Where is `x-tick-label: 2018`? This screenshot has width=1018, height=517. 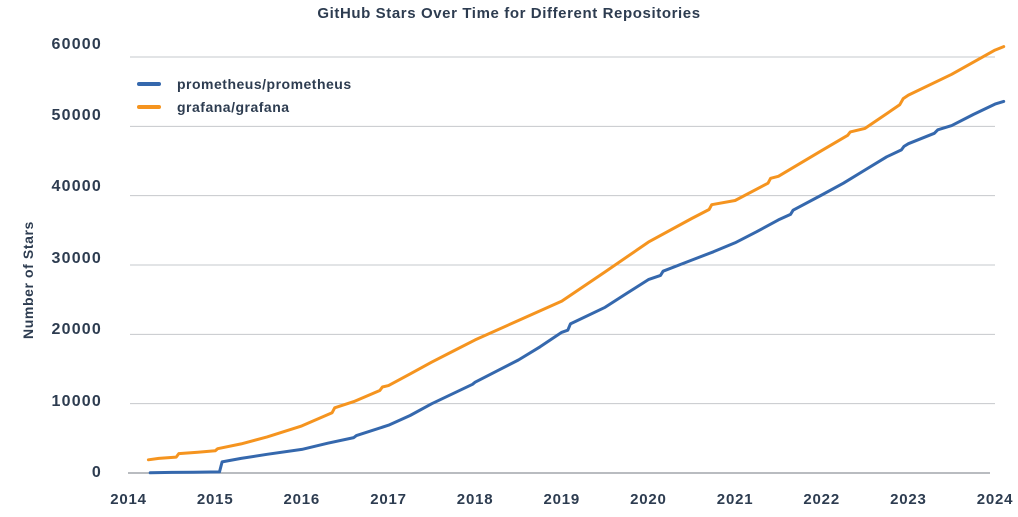 x-tick-label: 2018 is located at coordinates (475, 499).